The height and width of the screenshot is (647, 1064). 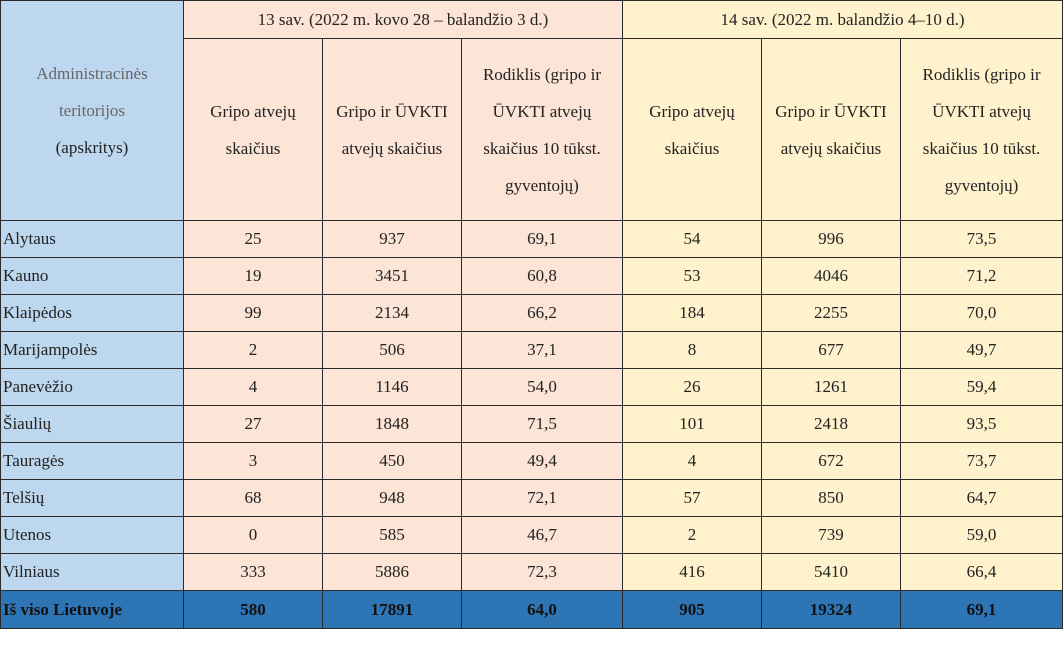 I want to click on data-cell: 66,2, so click(x=542, y=313).